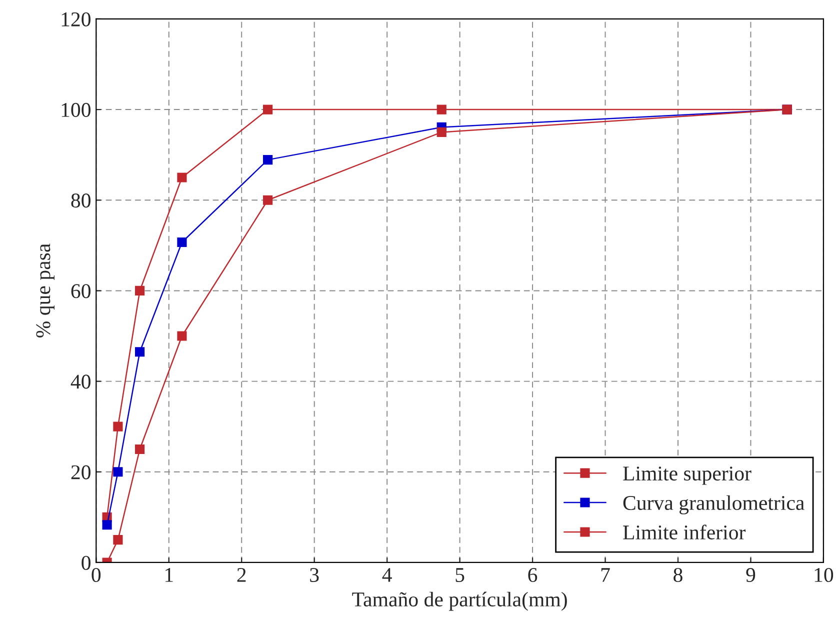 The image size is (836, 632). Describe the element at coordinates (80, 472) in the screenshot. I see `y-tick-label: 20` at that location.